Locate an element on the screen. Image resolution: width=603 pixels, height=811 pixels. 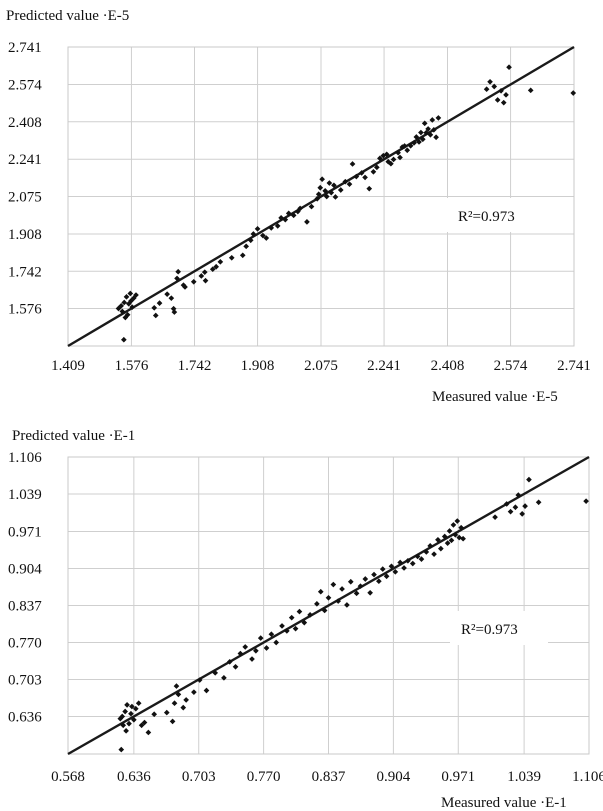
chart-2-y-tick-label: 0.703 is located at coordinates (25, 680).